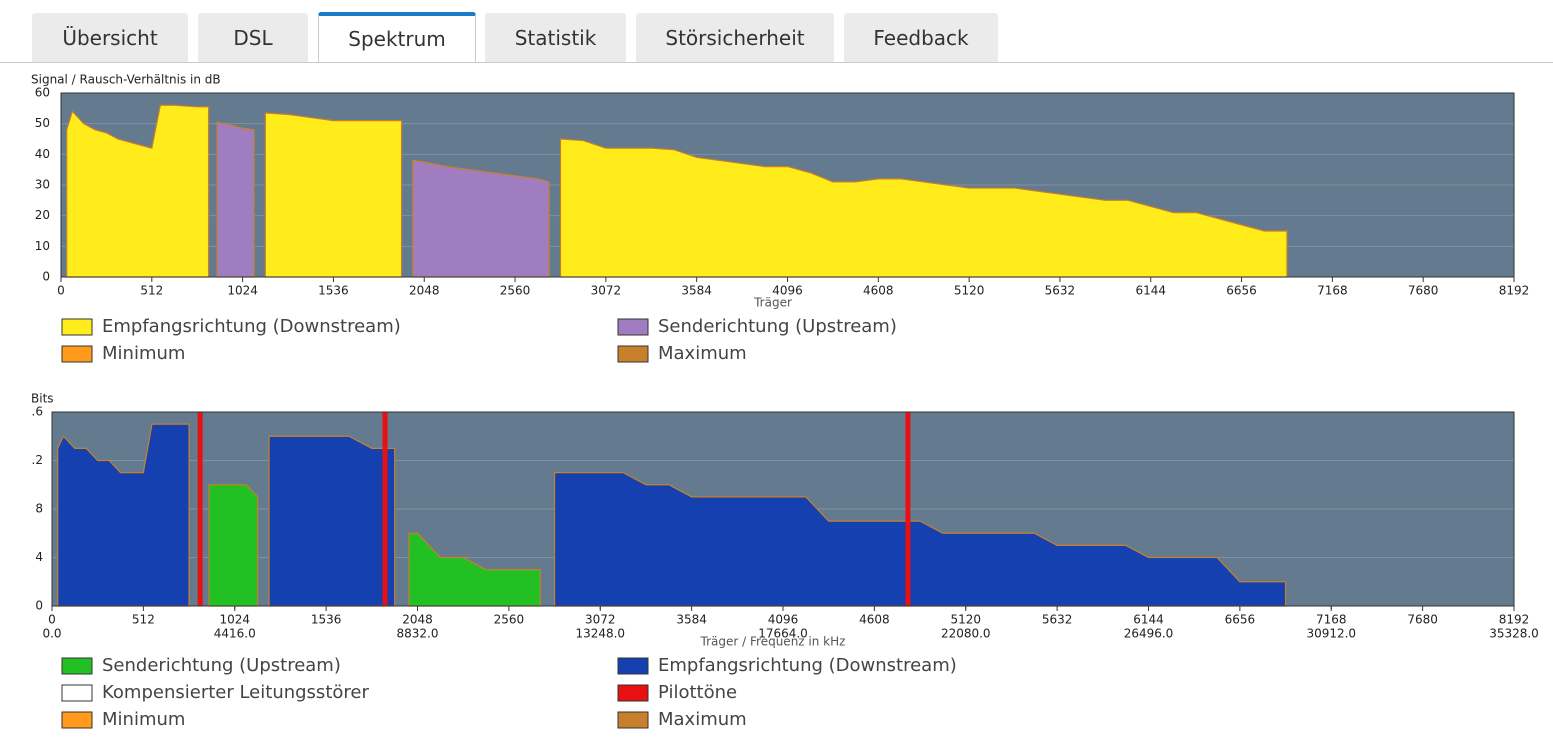  Describe the element at coordinates (110, 37) in the screenshot. I see `tab: Übersicht` at that location.